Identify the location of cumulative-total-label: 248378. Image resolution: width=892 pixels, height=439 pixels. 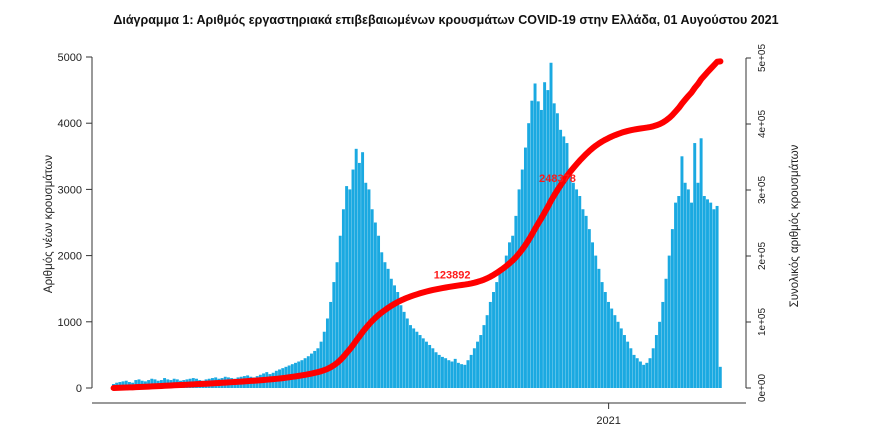
(557, 179).